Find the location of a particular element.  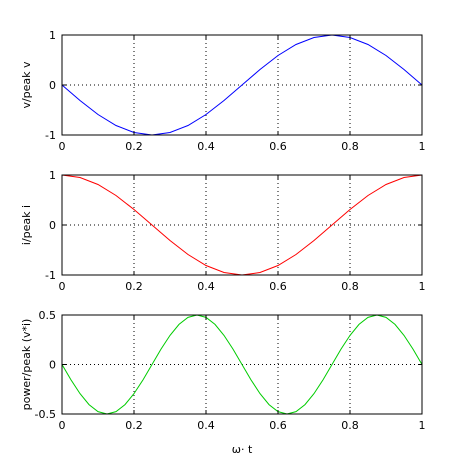

y-axis-label: power/peak (v*i) is located at coordinates (26, 365).